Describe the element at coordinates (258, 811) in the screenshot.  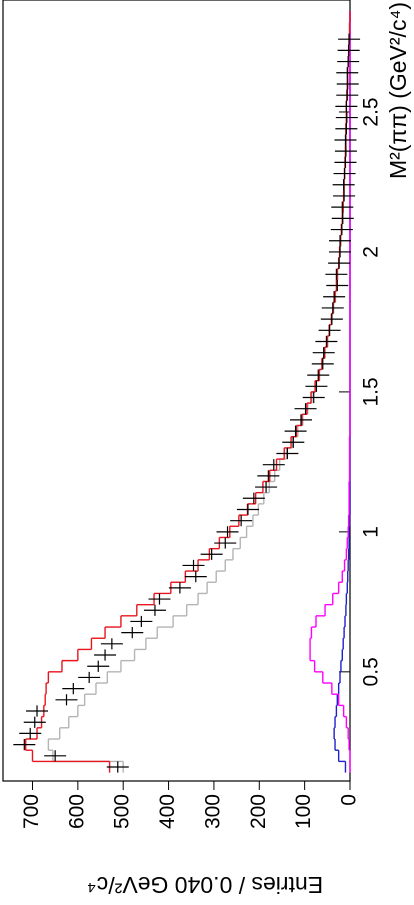
I see `y-tick-label: 200` at that location.